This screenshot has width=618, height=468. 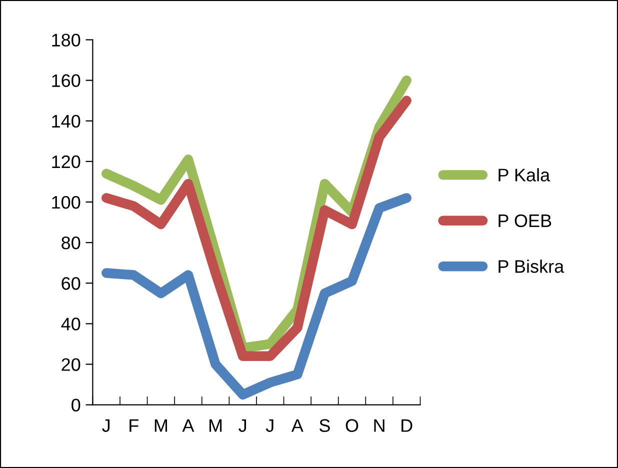 What do you see at coordinates (325, 425) in the screenshot?
I see `x-tick-label: S` at bounding box center [325, 425].